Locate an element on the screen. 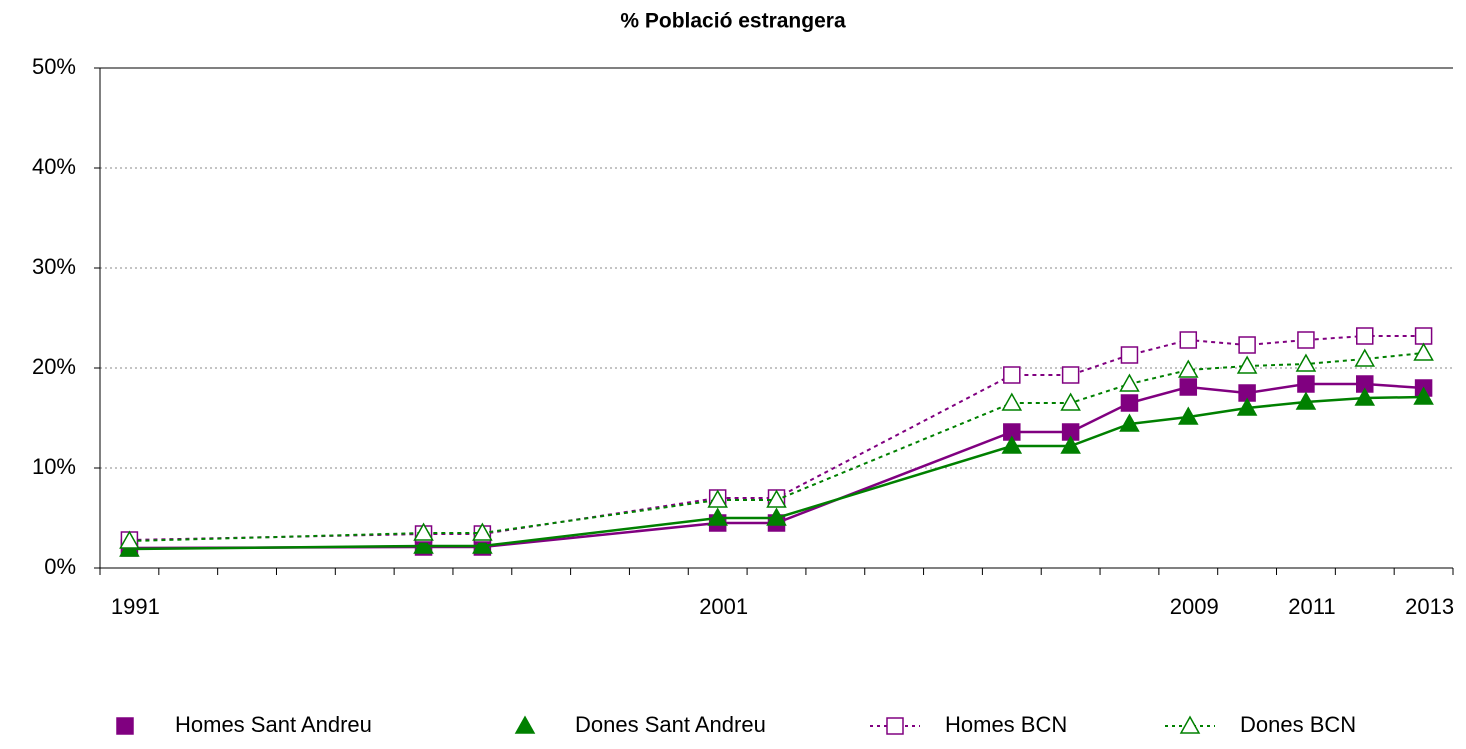 Image resolution: width=1466 pixels, height=749 pixels. y-tick-label: 20% is located at coordinates (54, 366).